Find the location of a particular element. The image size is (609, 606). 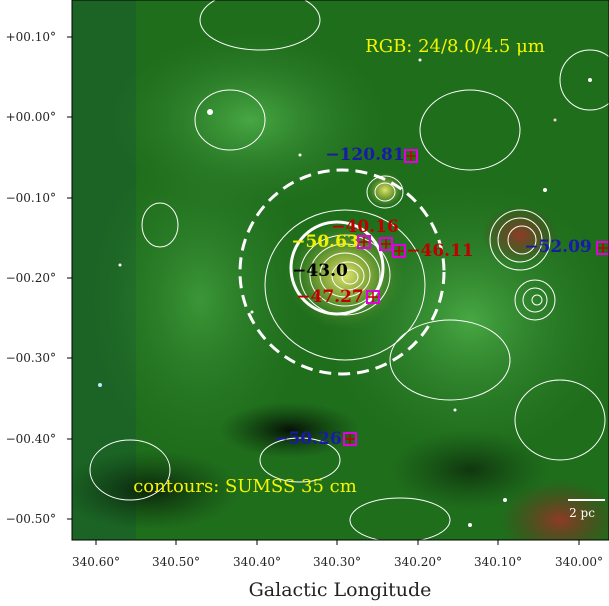

inner-aperture-circle is located at coordinates (337, 268).